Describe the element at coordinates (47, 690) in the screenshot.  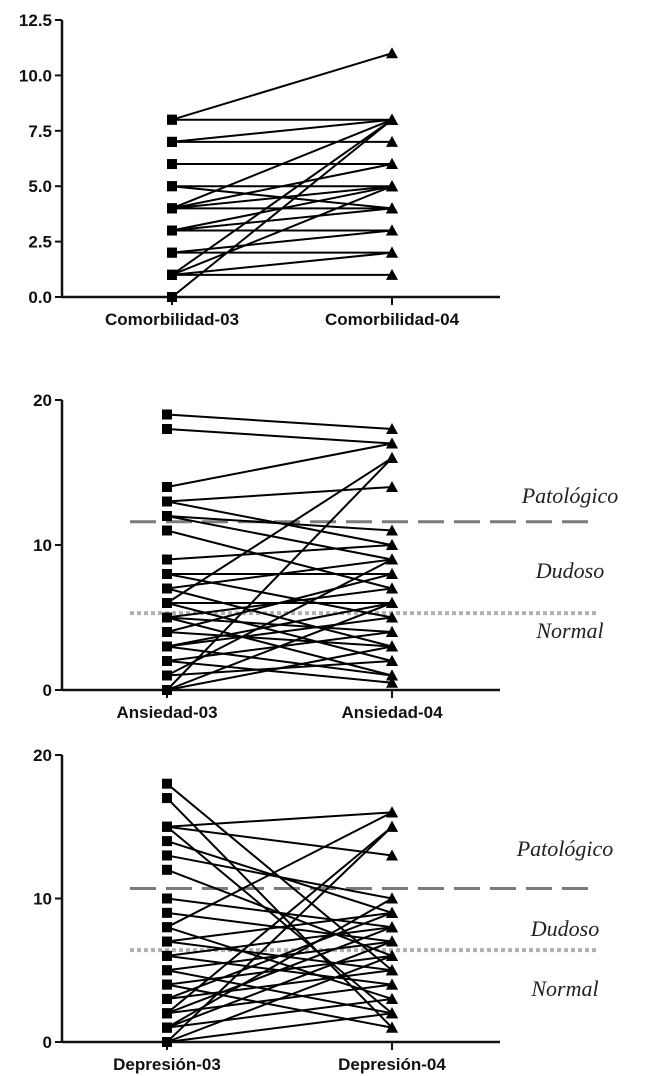
I see `y-tick-label: 0` at that location.